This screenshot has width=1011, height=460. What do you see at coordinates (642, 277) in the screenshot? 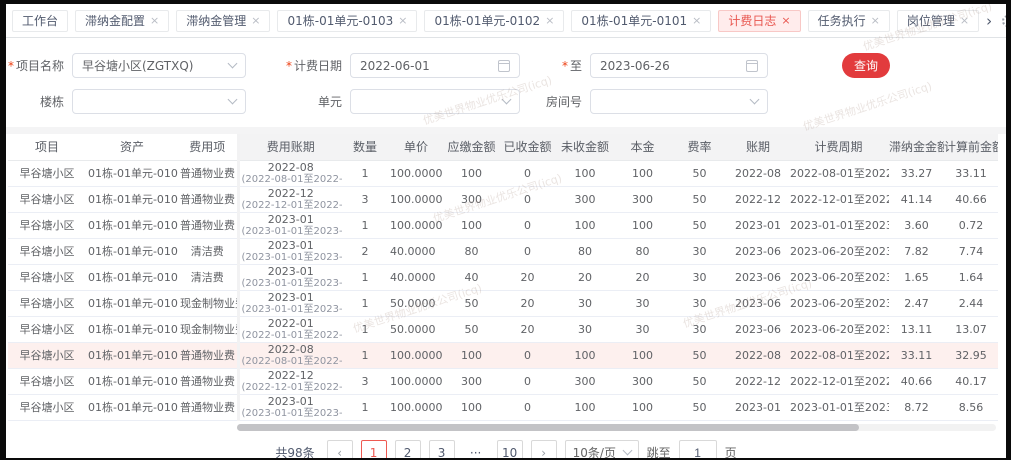
I see `cell-principal: 20` at bounding box center [642, 277].